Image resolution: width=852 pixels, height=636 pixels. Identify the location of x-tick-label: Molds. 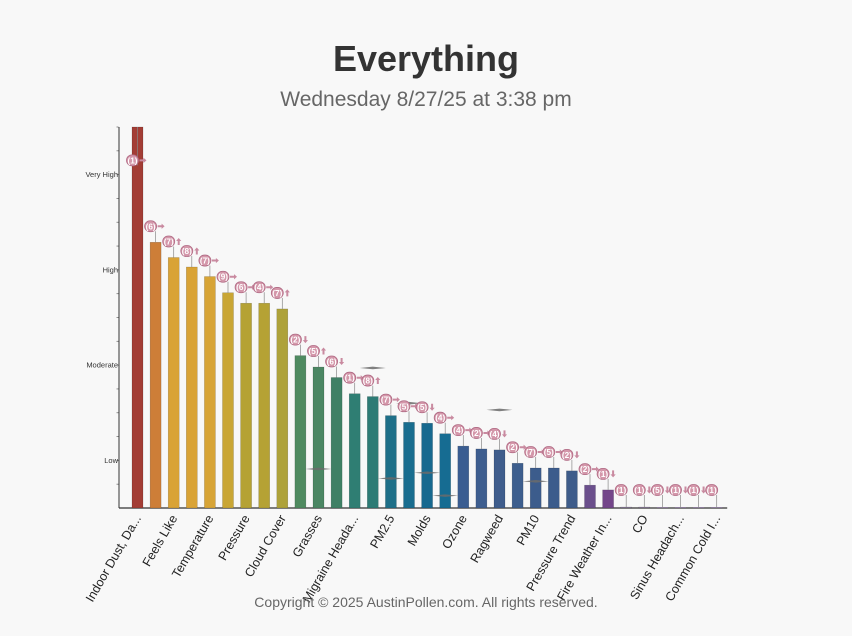
(419, 531).